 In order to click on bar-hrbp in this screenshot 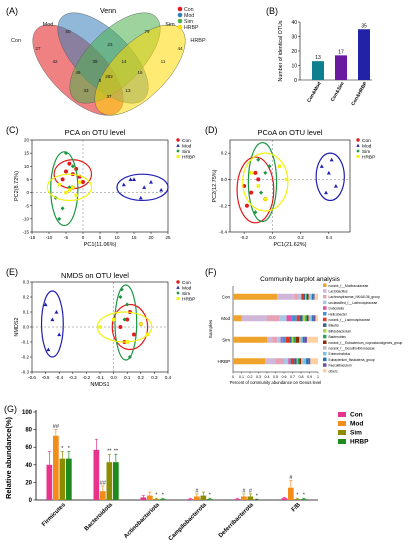, I will do `click(210, 499)`.